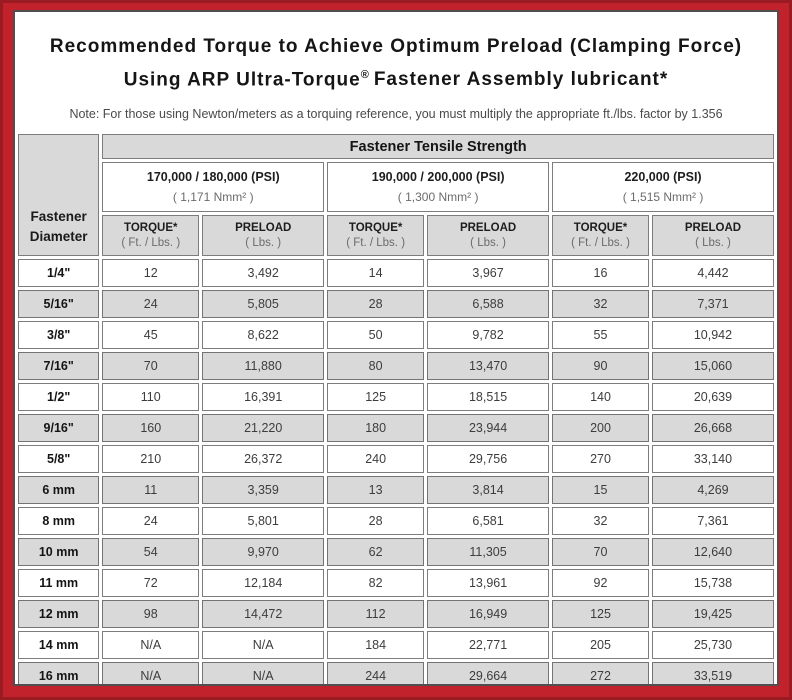 This screenshot has width=792, height=700. Describe the element at coordinates (438, 177) in the screenshot. I see `psi-value: 190,000 / 200,000 (PSI)` at that location.